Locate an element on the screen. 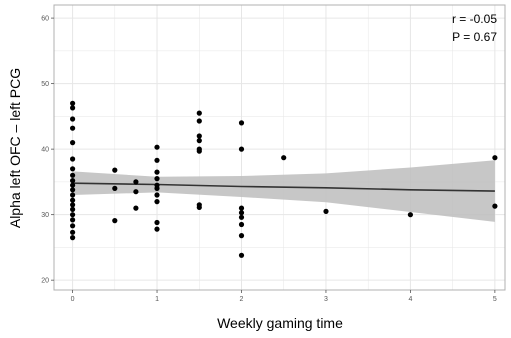 Image resolution: width=511 pixels, height=338 pixels. x-tick-label: 0 is located at coordinates (73, 299).